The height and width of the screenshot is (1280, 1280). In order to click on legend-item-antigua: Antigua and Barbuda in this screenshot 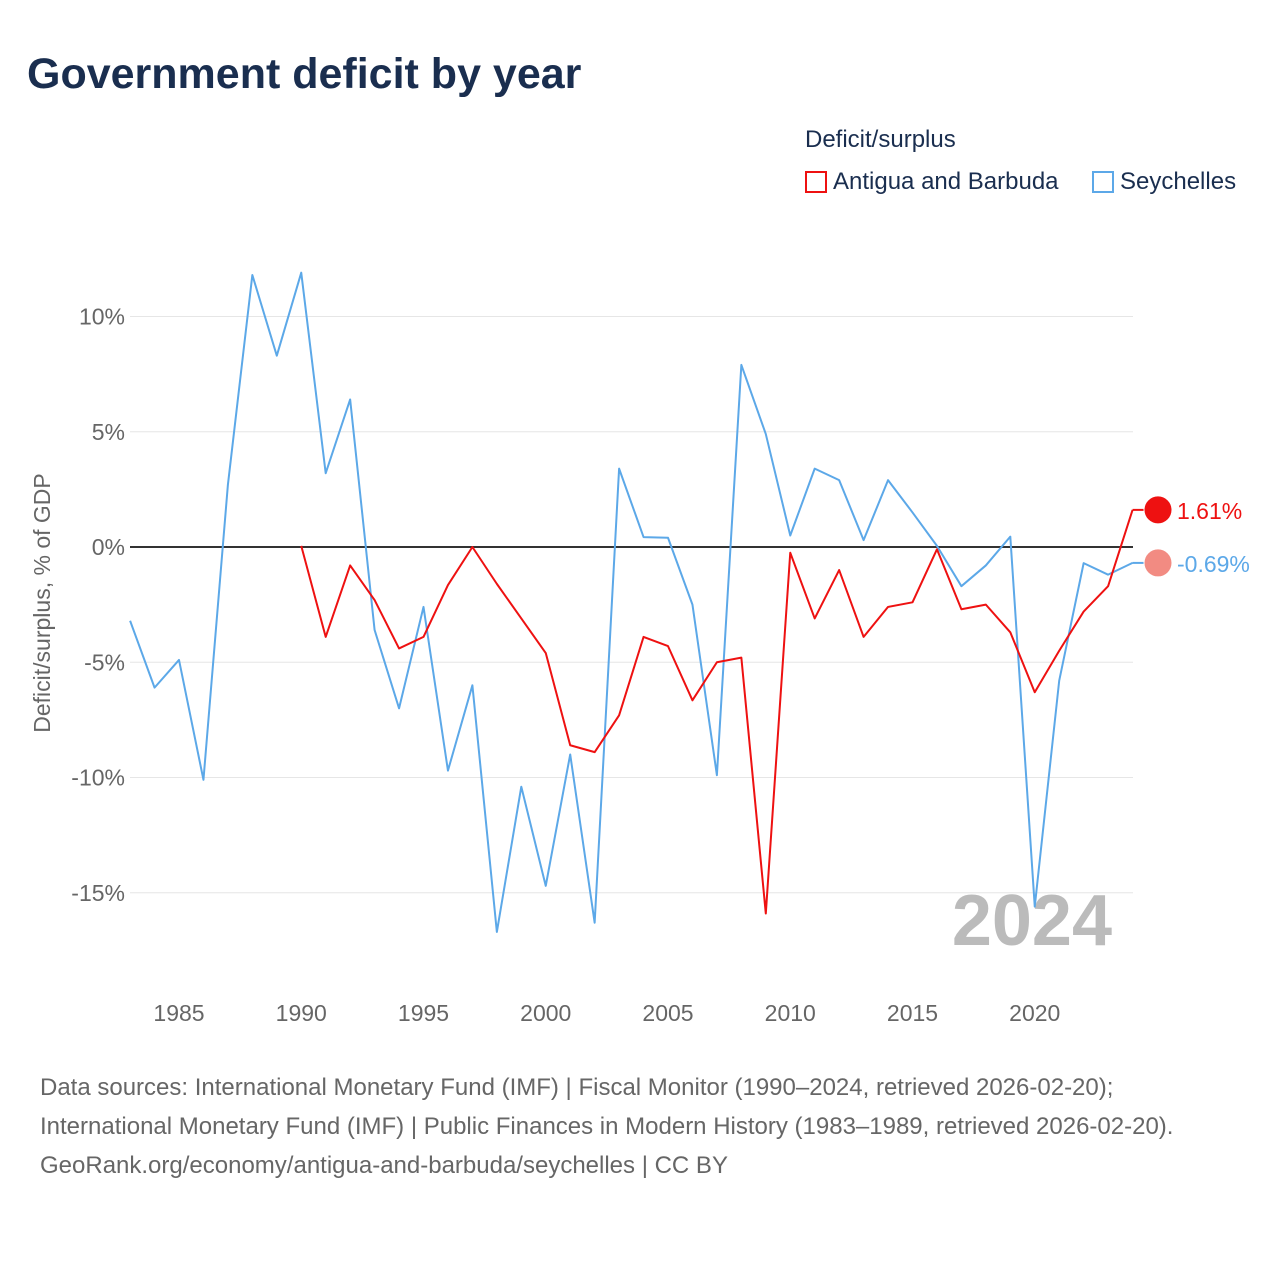, I will do `click(932, 182)`.